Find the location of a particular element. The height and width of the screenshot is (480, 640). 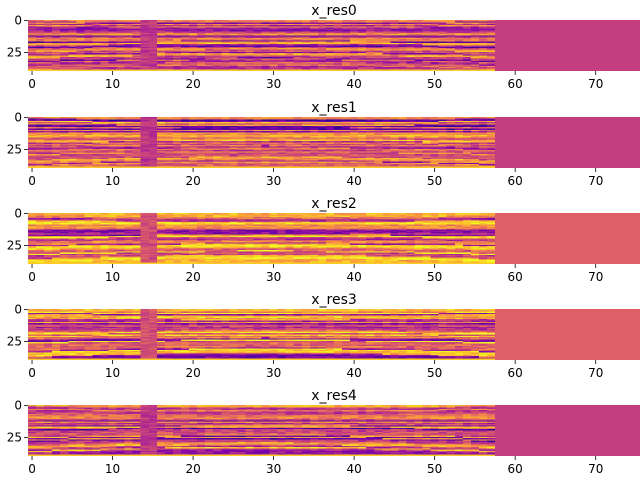

subplot-title: x_res3 is located at coordinates (334, 300).